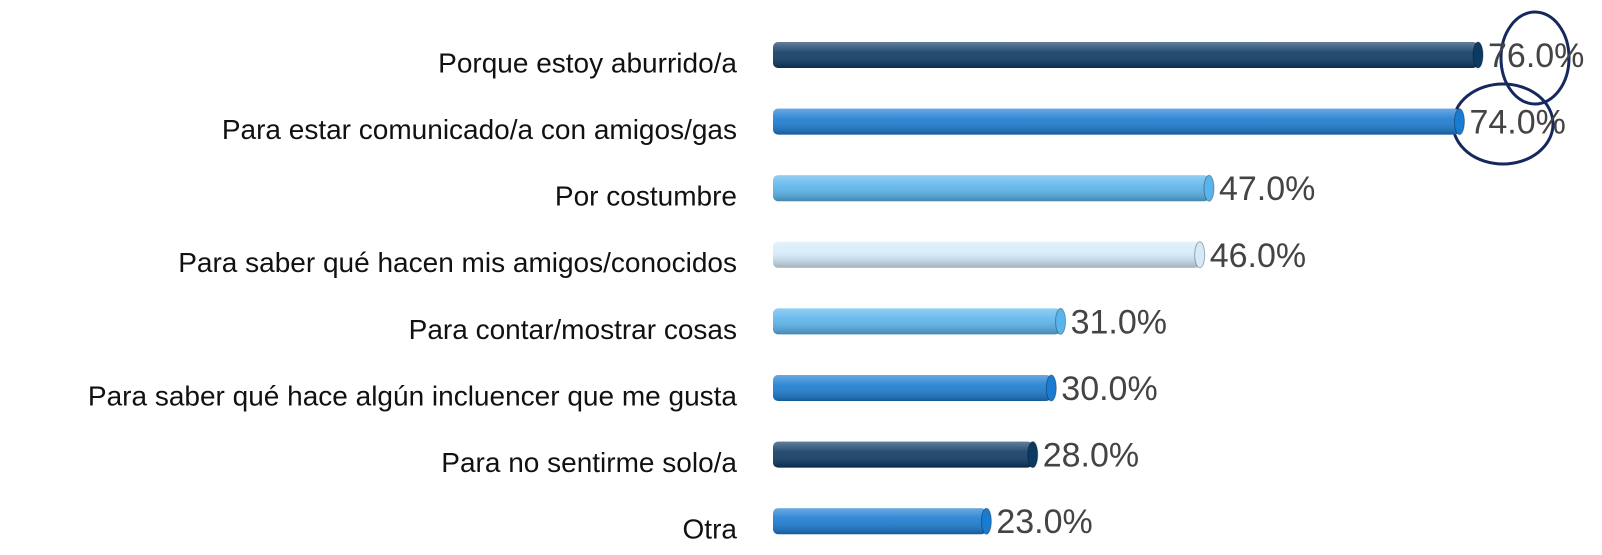 The height and width of the screenshot is (555, 1602). I want to click on category-label: Para estar comunicado/a con amigos/gas, so click(479, 129).